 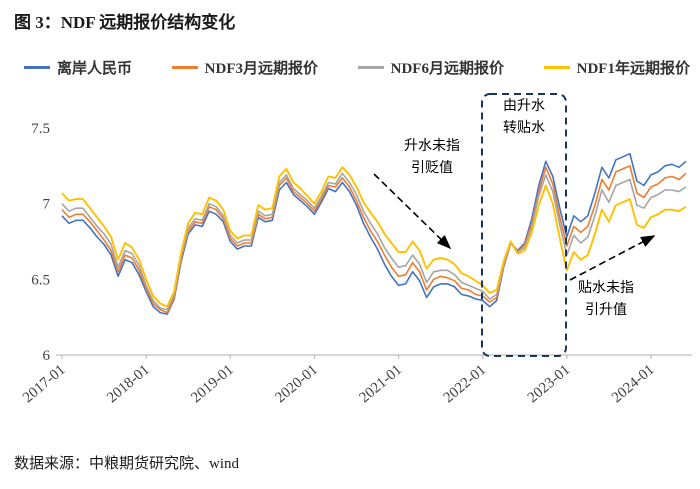 What do you see at coordinates (465, 384) in the screenshot?
I see `svg-text: 2022-01` at bounding box center [465, 384].